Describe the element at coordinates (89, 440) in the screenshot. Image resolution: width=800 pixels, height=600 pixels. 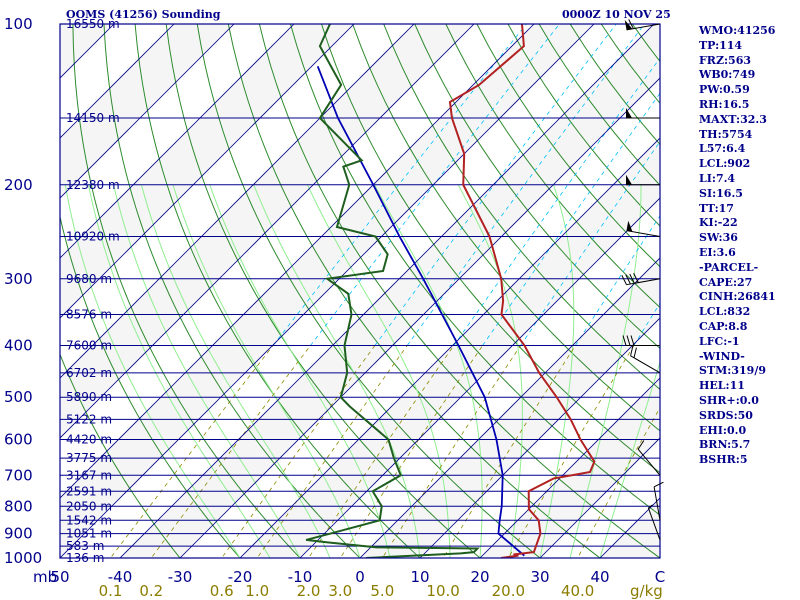
I see `height-label: 4420 m` at that location.